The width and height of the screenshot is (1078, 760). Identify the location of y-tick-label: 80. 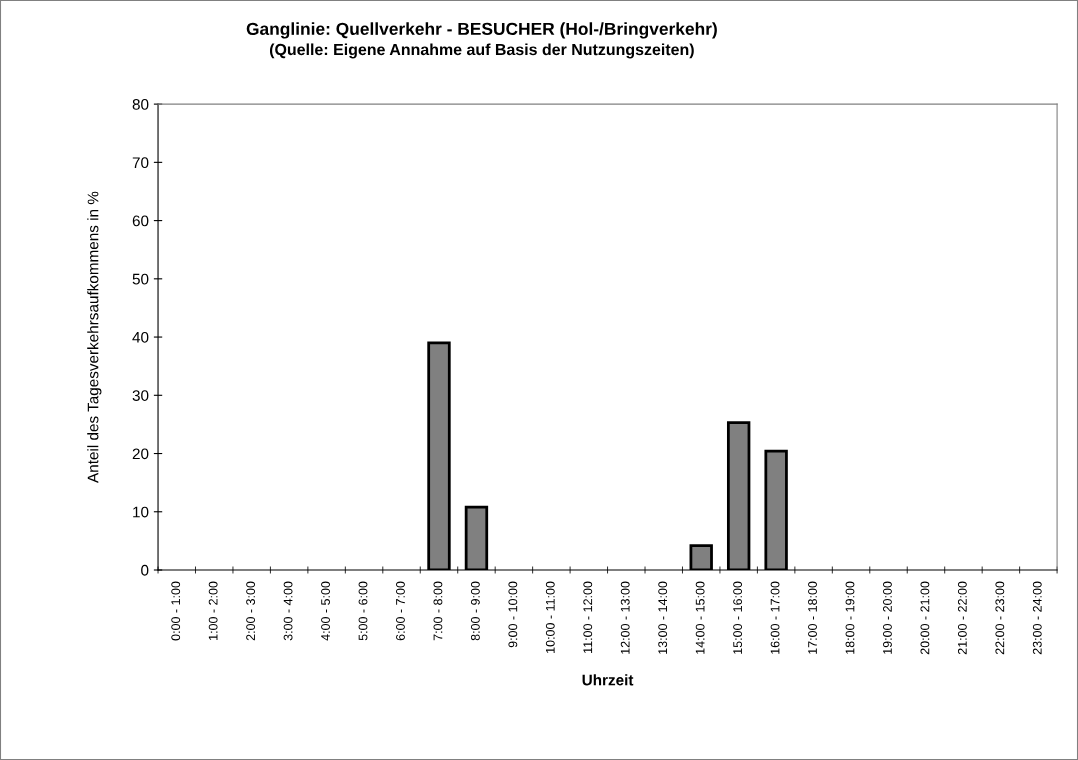
(140, 104).